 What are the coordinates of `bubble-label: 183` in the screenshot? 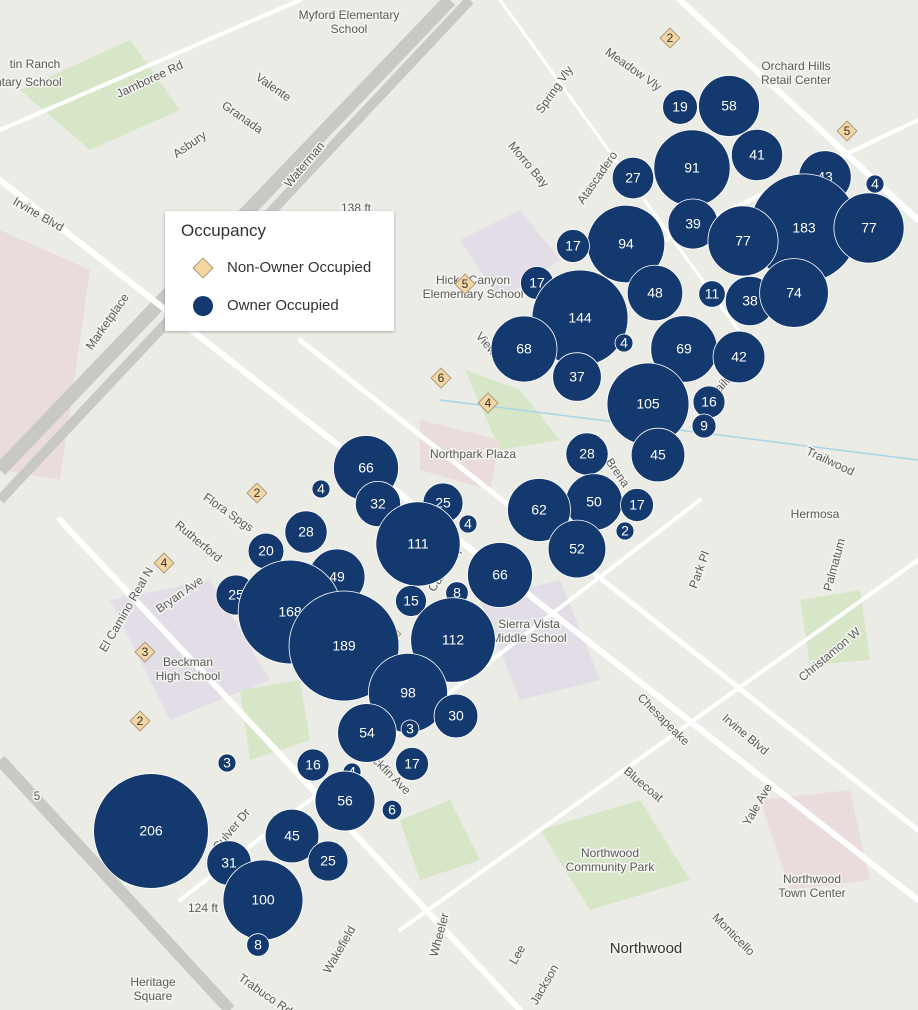 It's located at (804, 228).